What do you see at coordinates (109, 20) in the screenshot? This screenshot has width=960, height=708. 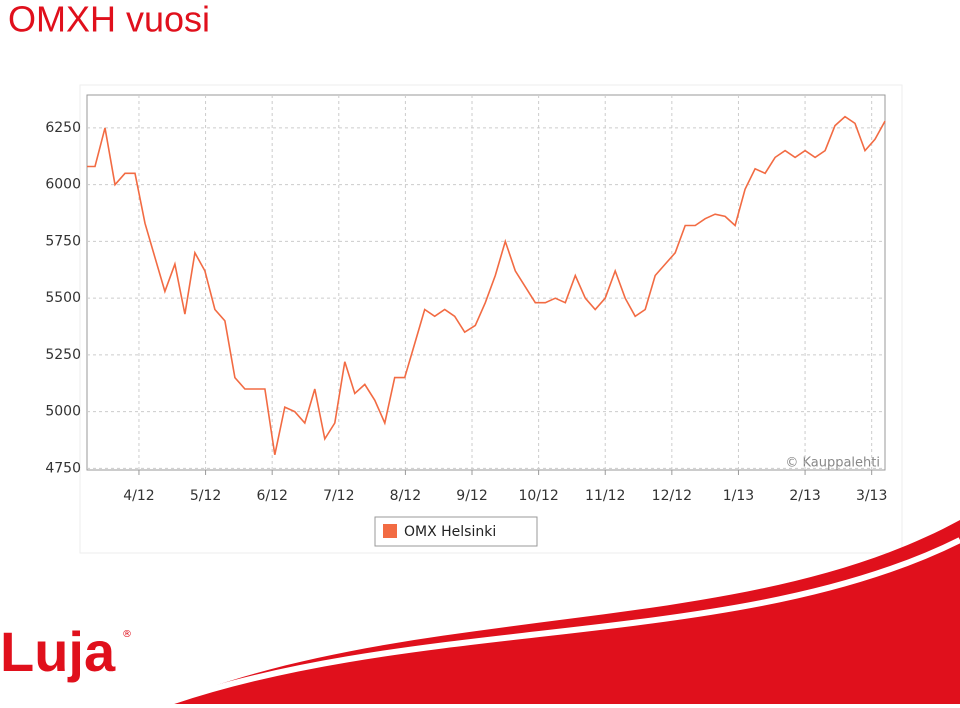 I see `slide-title: OMXH vuosi` at bounding box center [109, 20].